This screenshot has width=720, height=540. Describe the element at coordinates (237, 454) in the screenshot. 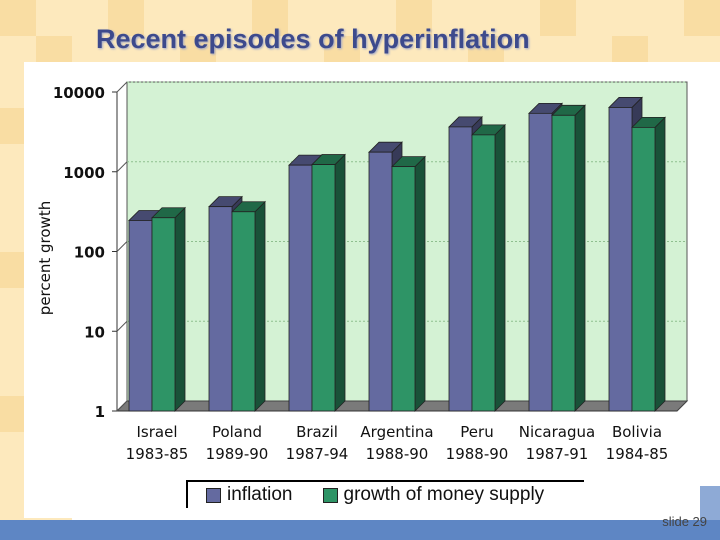

I see `x-category-period: 1989-90` at that location.